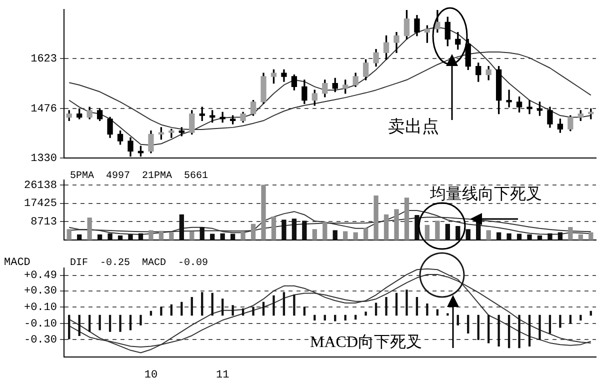 Image resolution: width=600 pixels, height=386 pixels. I want to click on y-tick-label: +0.49, so click(40, 276).